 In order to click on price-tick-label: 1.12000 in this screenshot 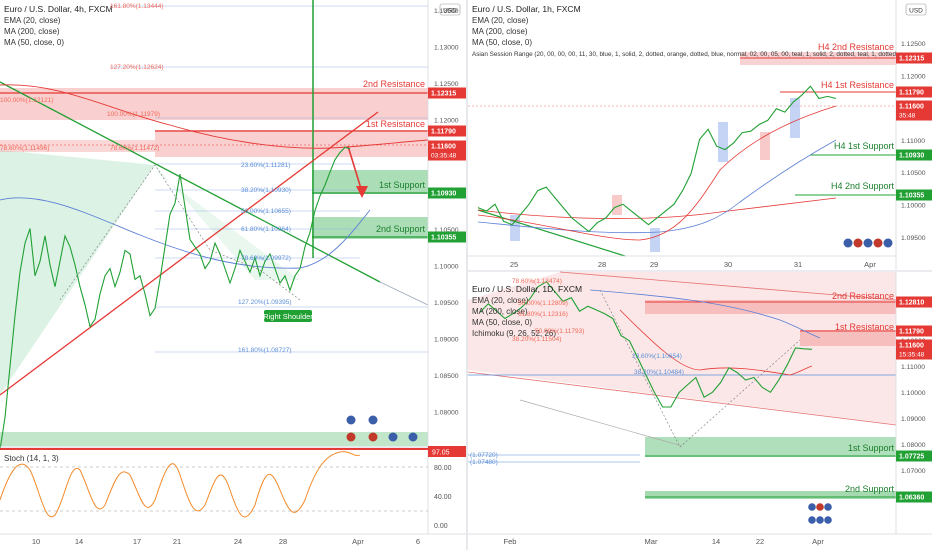, I will do `click(446, 121)`.